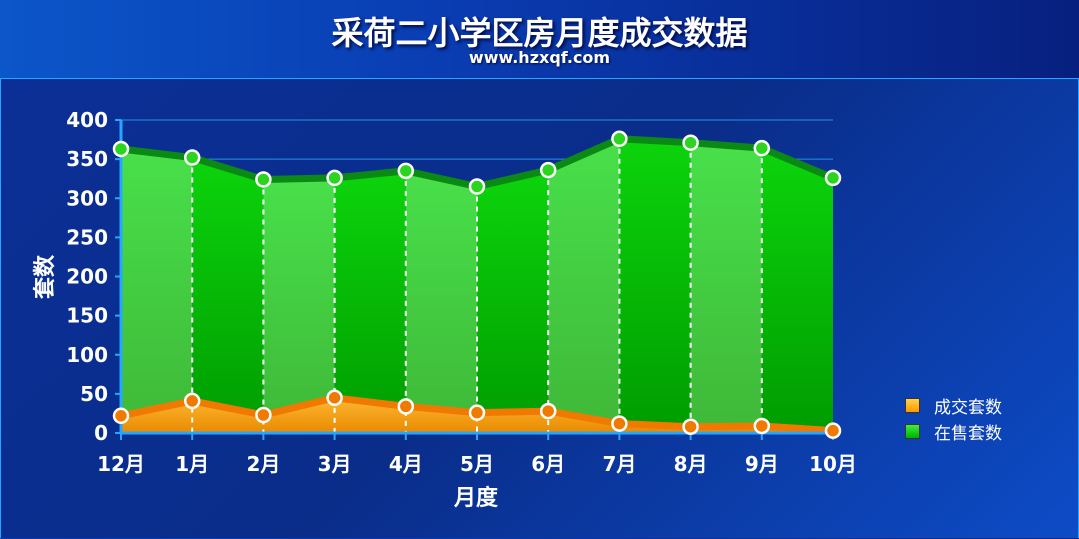  What do you see at coordinates (968, 407) in the screenshot?
I see `legend-label-deals: 成交套数` at bounding box center [968, 407].